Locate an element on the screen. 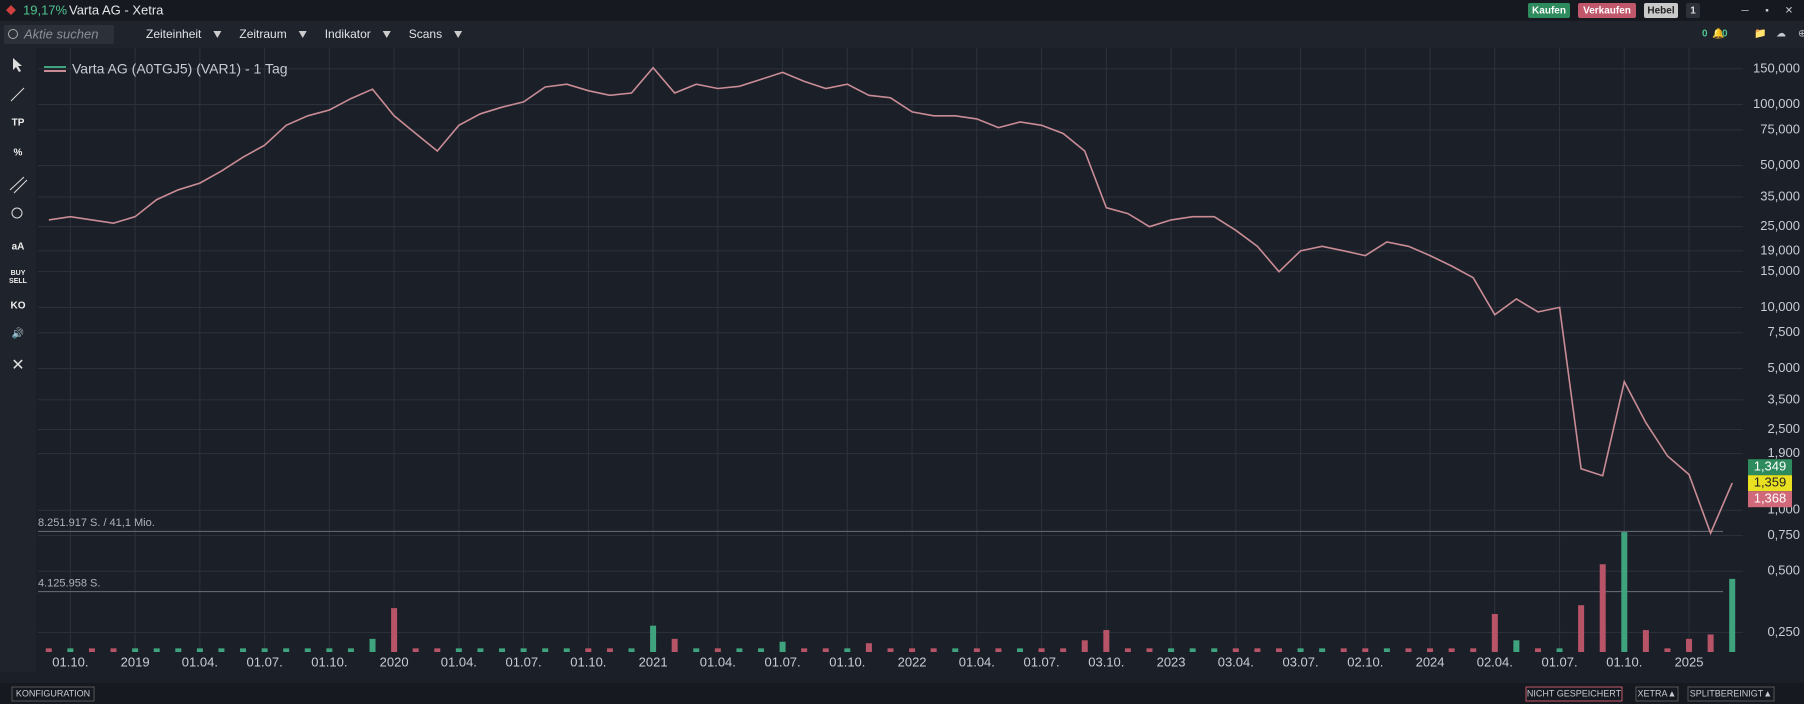 Image resolution: width=1804 pixels, height=704 pixels. button-label: 1 is located at coordinates (1693, 11).